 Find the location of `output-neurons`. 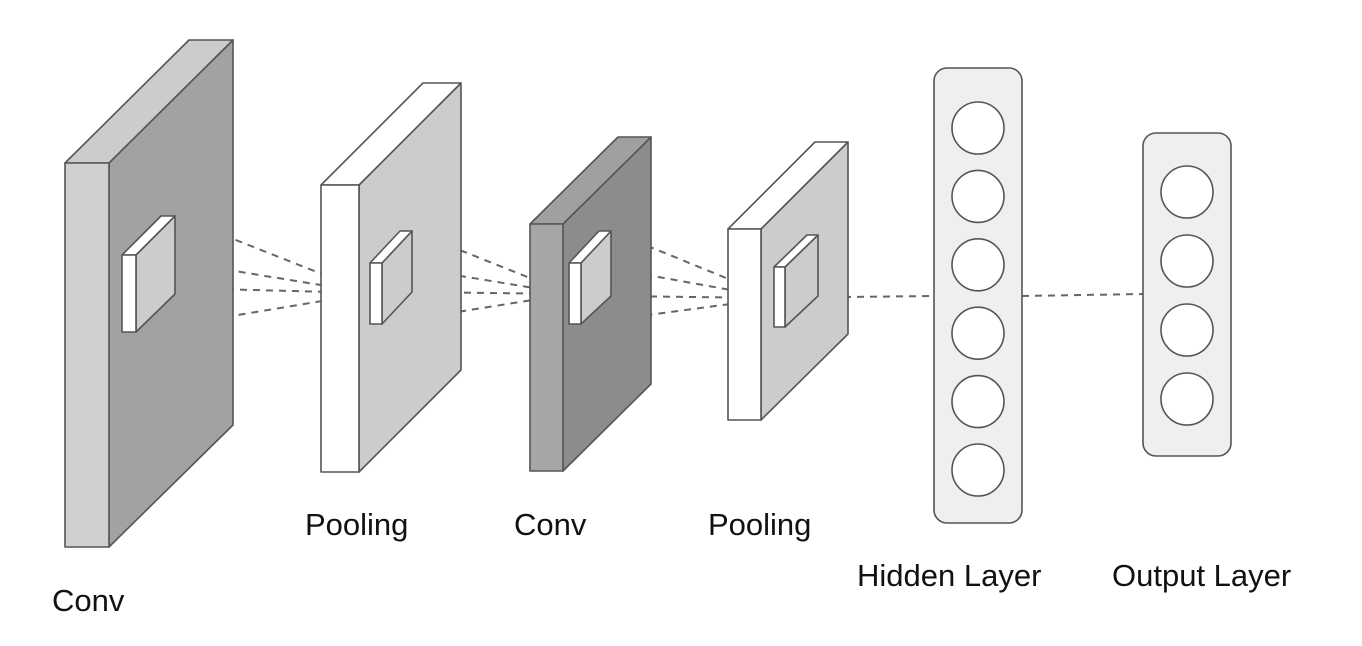

output-neurons is located at coordinates (1187, 295).